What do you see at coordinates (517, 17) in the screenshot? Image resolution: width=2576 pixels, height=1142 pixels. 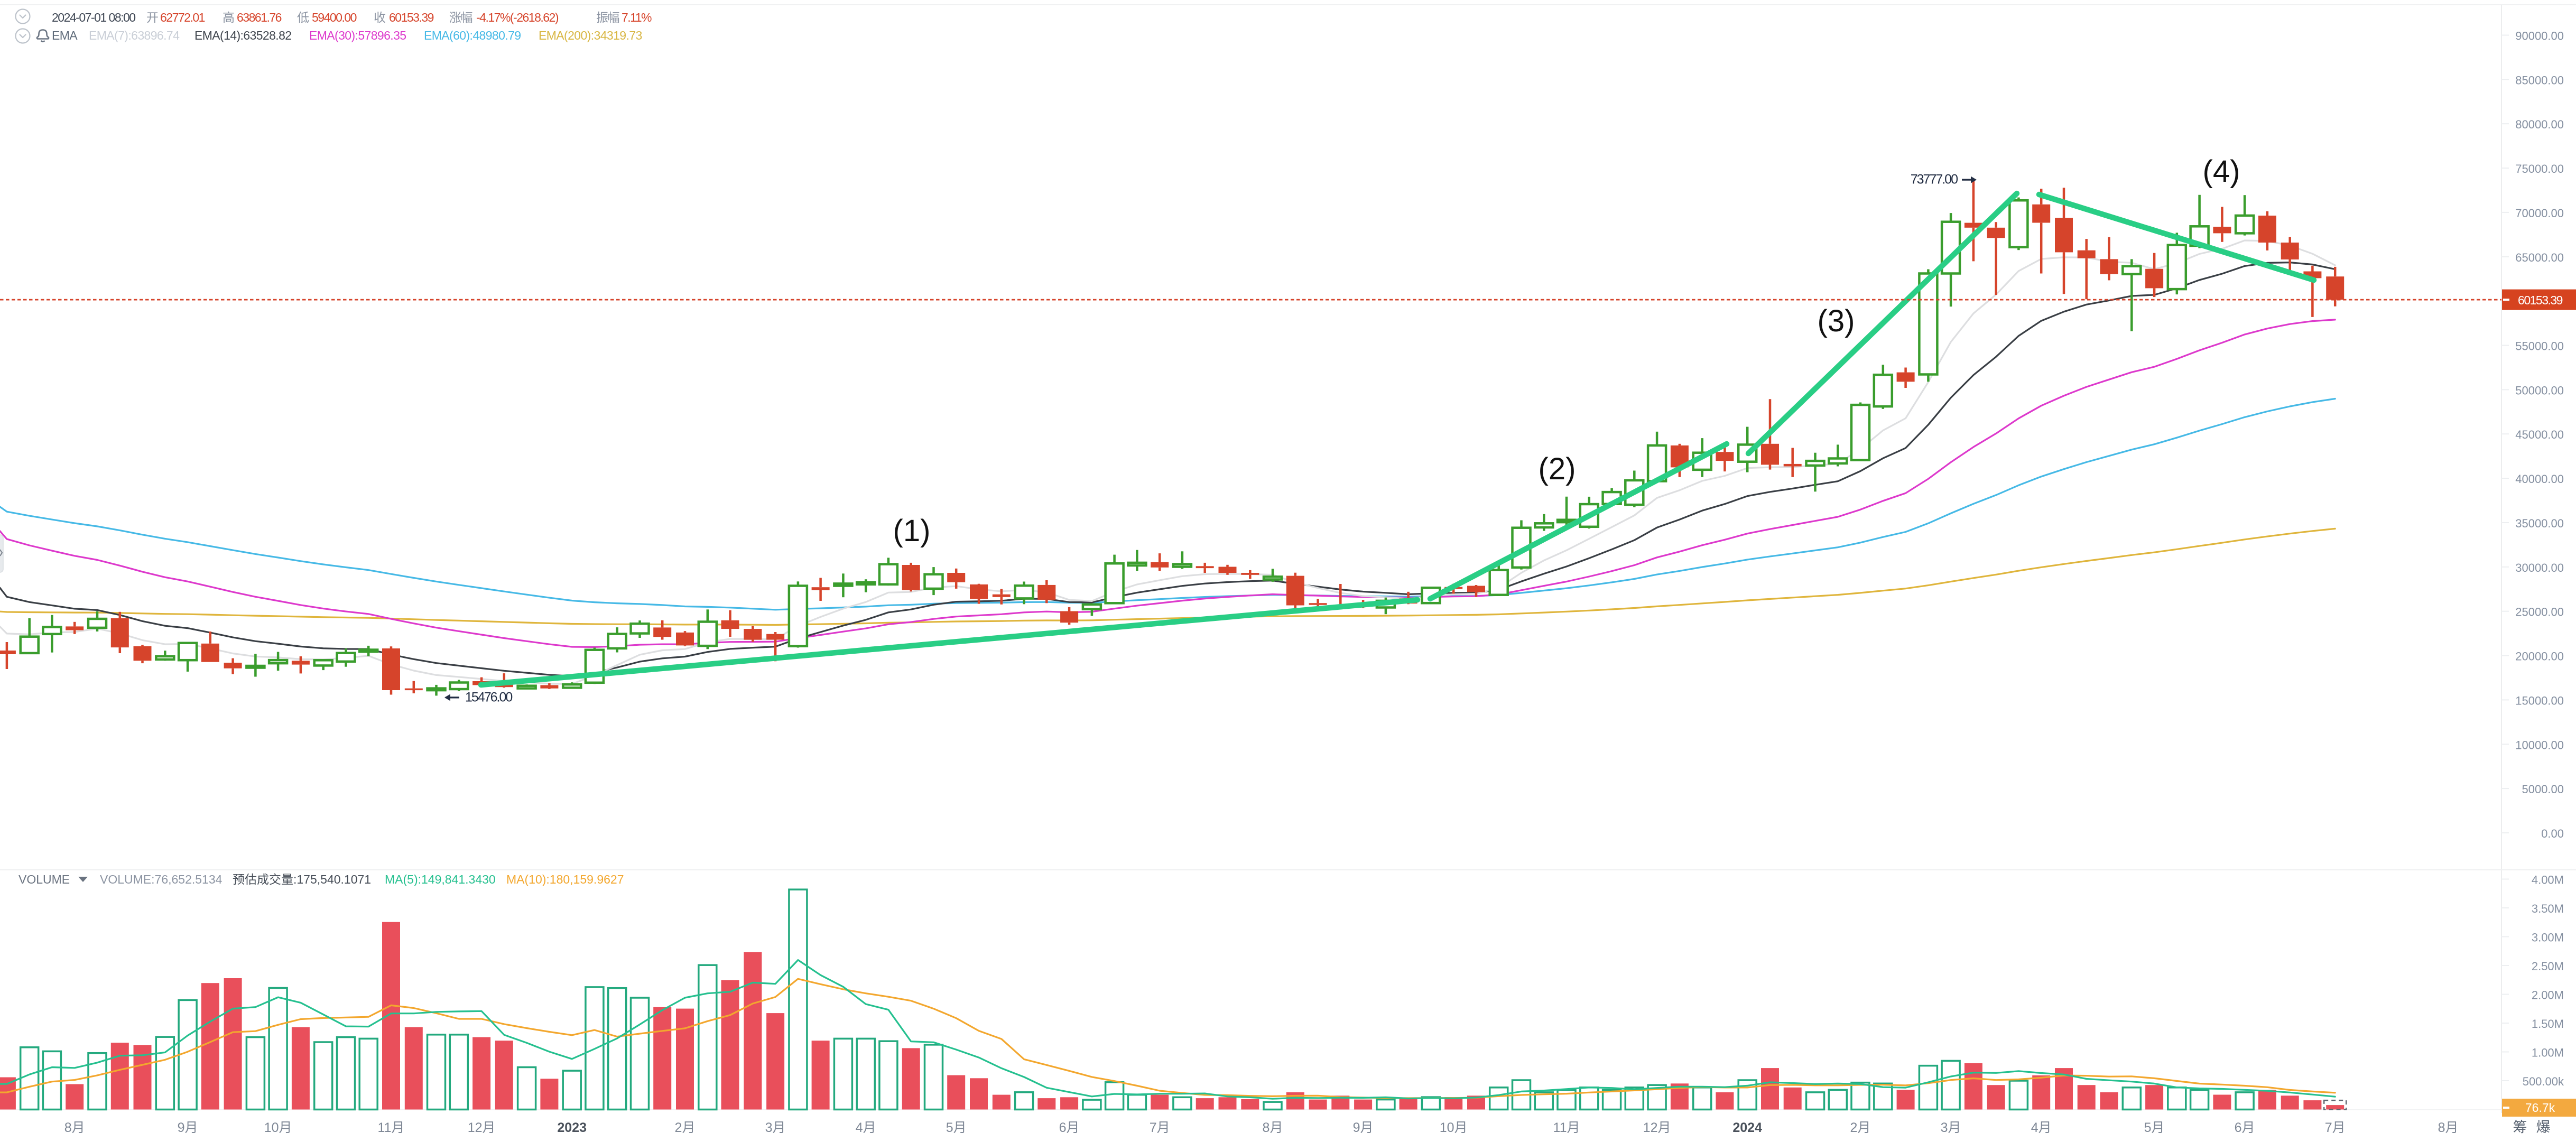 I see `svg-text: -4.17%(-2618.62)` at bounding box center [517, 17].